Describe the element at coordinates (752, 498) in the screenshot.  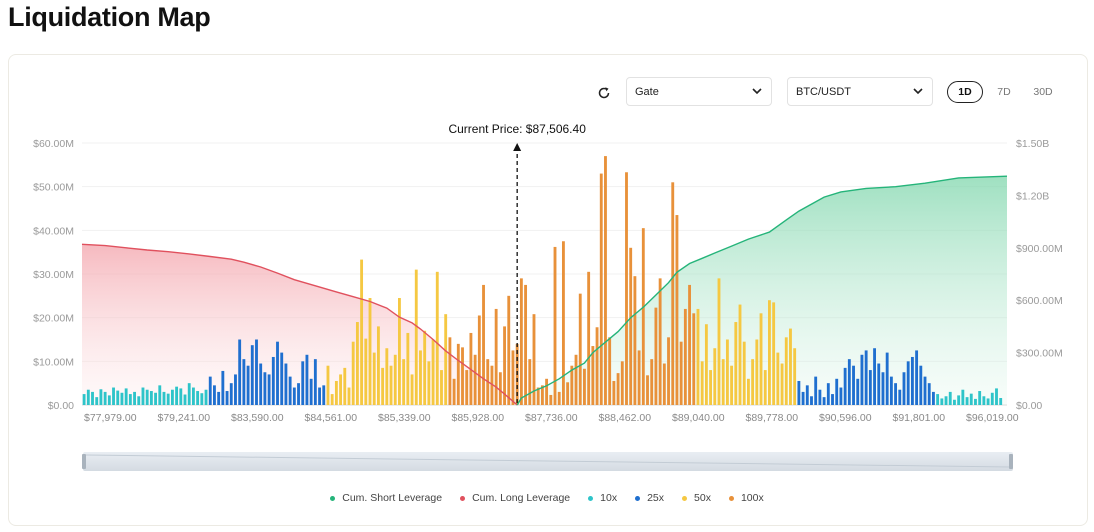
I see `legend-label: 100x` at that location.